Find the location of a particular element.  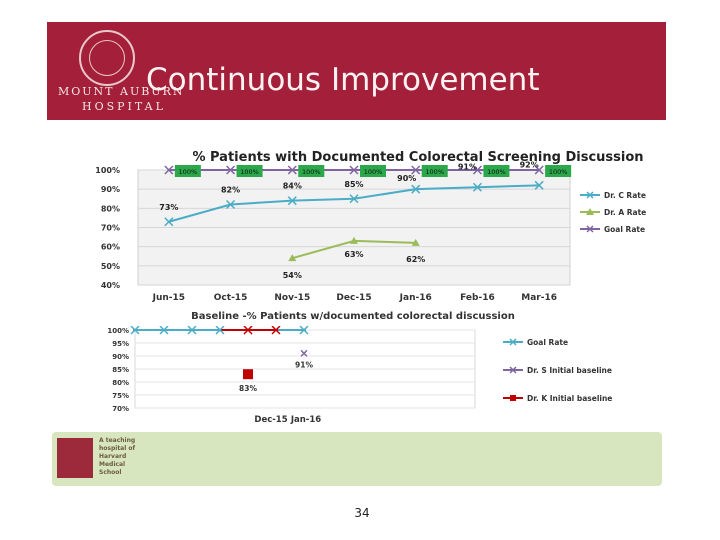

chart-main-legend-item: Dr. A Rate is located at coordinates (613, 212).